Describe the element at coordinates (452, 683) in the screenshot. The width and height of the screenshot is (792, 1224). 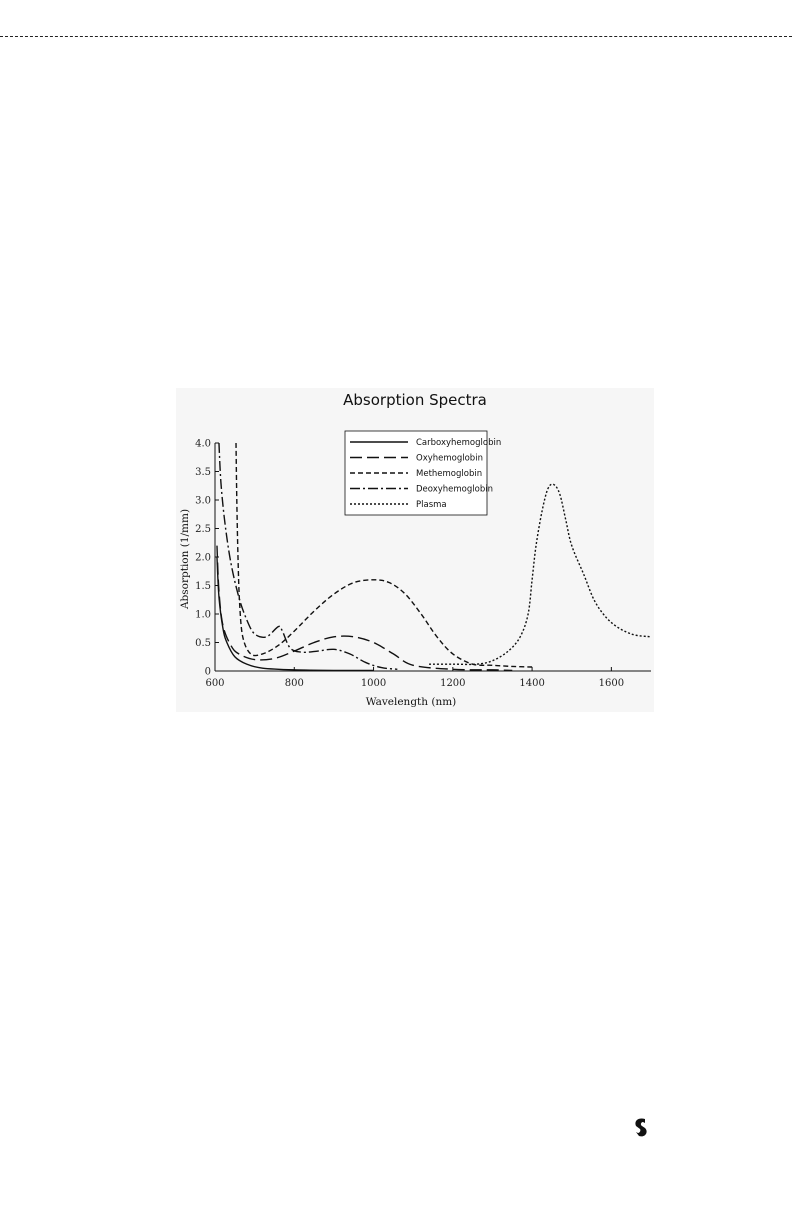
I see `x-tick-label: 1200` at that location.